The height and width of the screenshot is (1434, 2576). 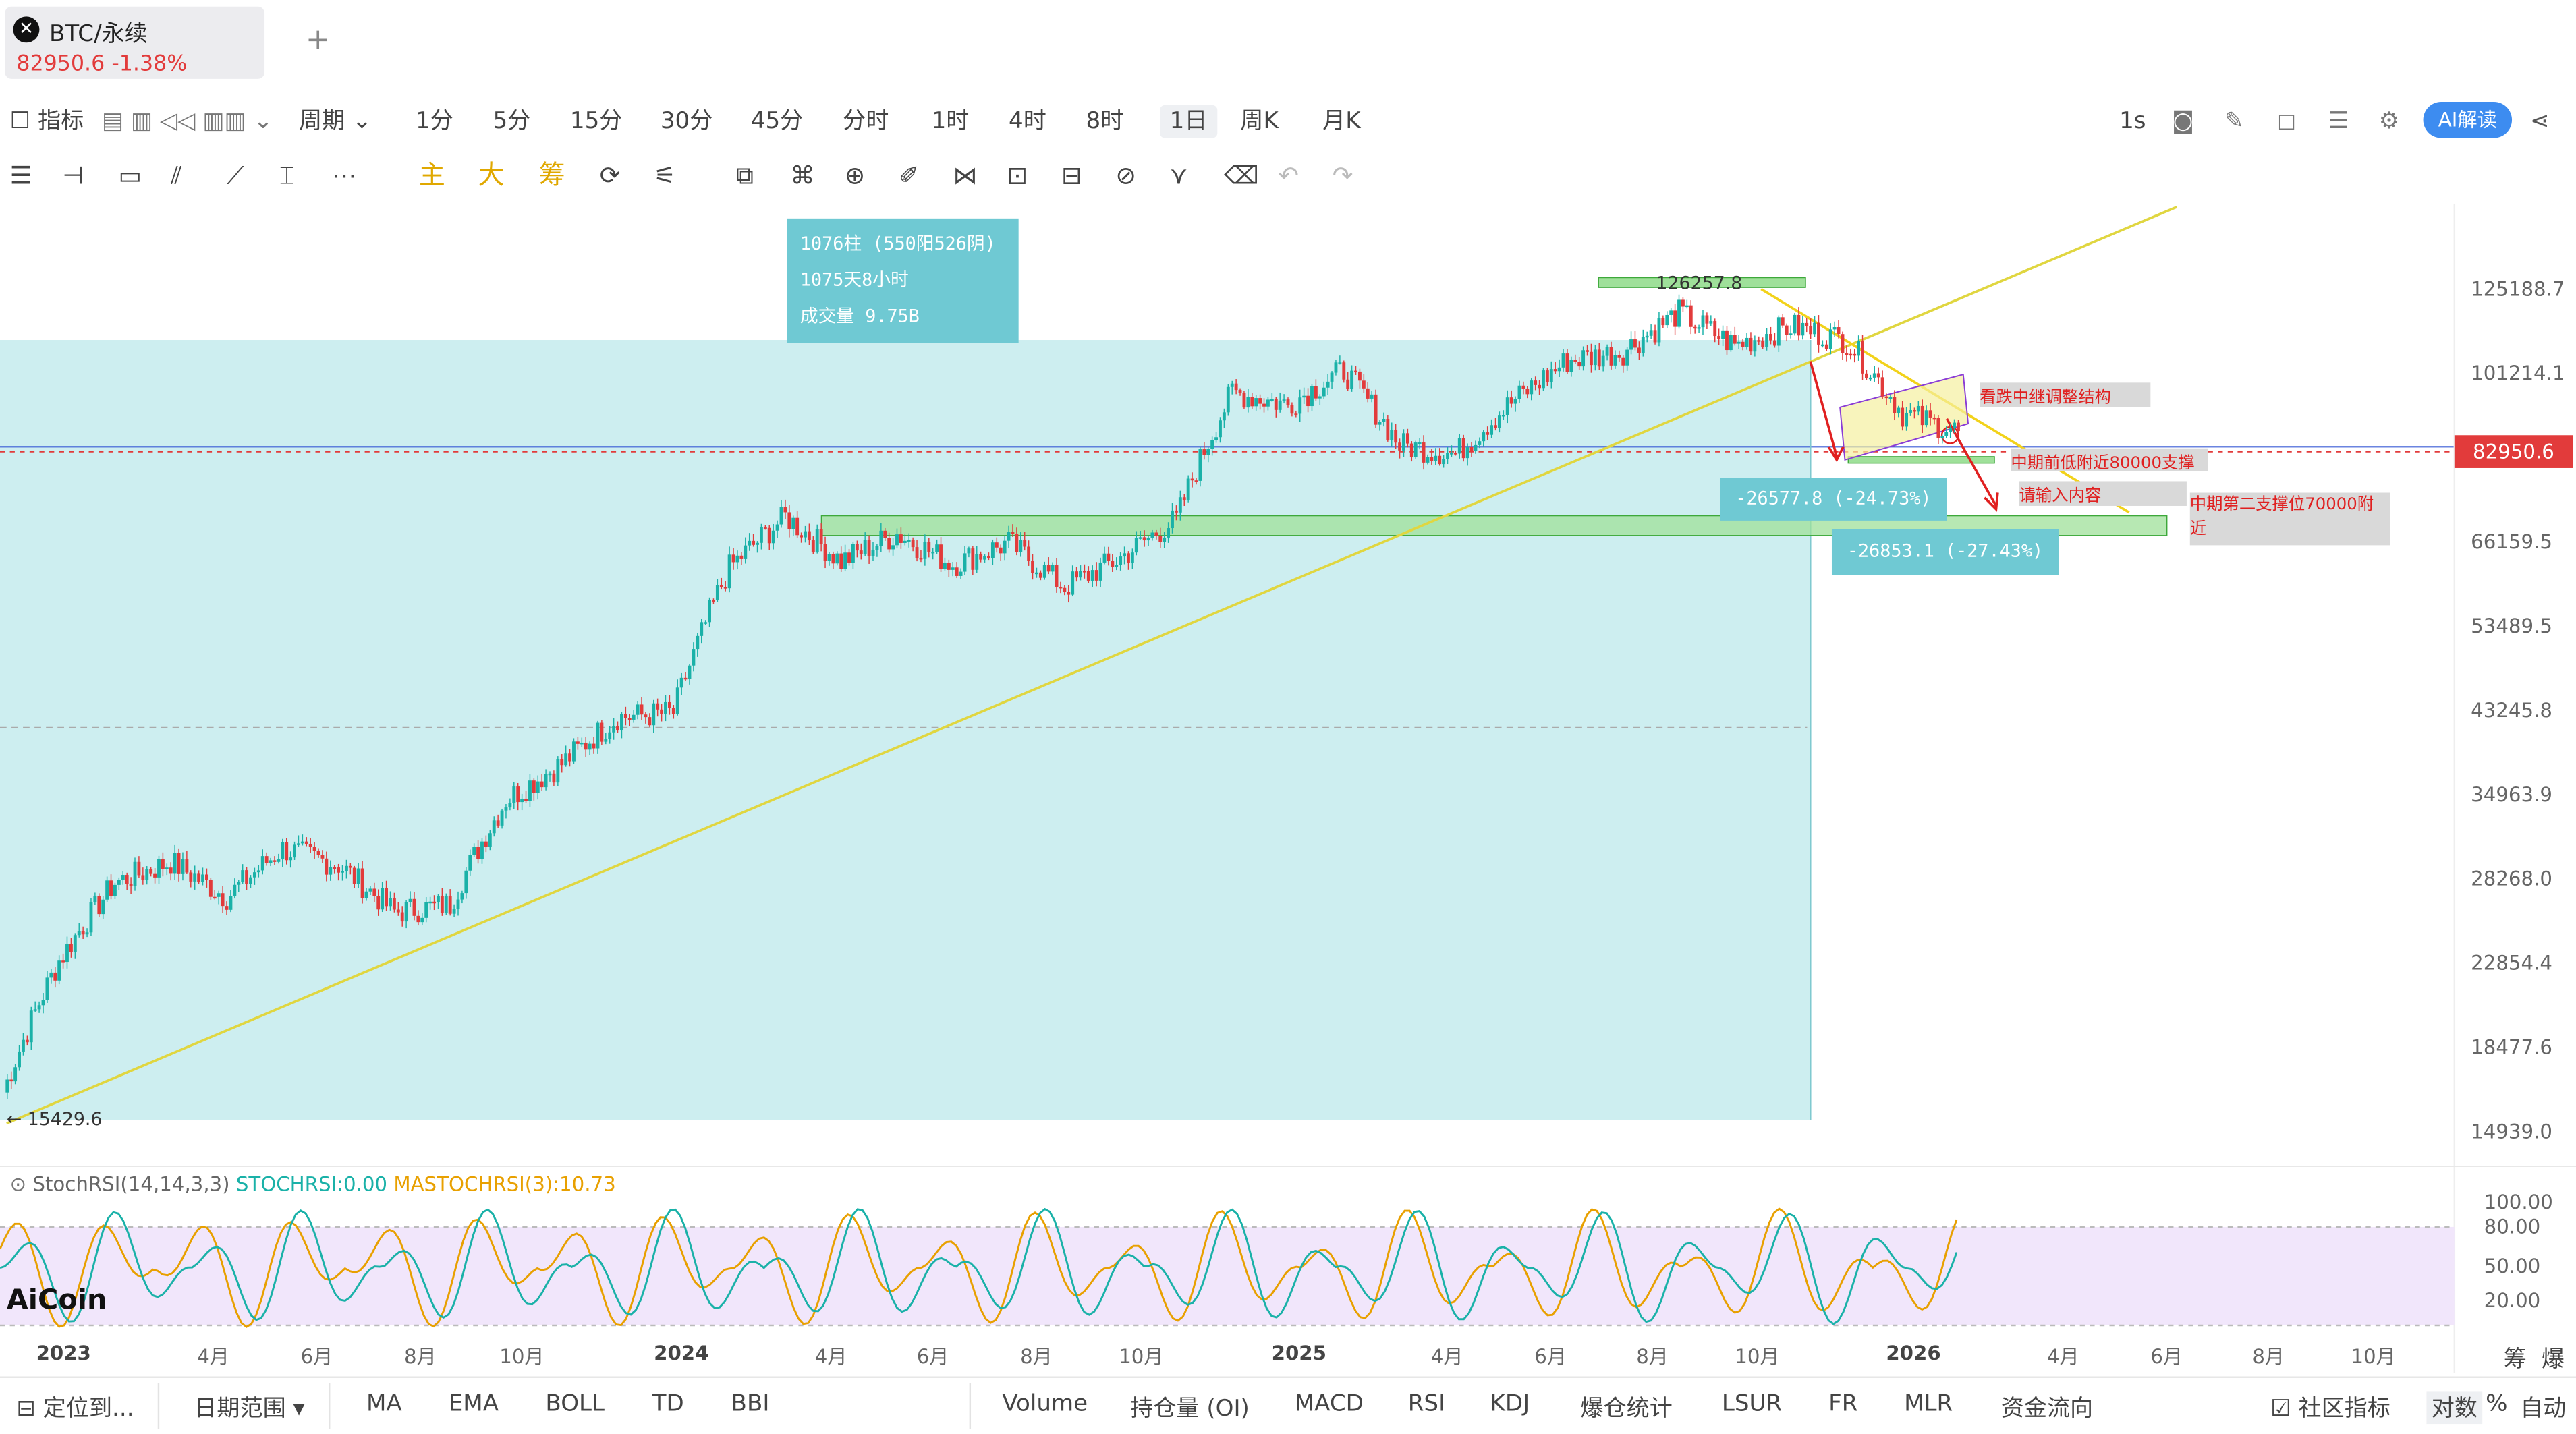 What do you see at coordinates (2539, 122) in the screenshot?
I see `share-icon: ⋖` at bounding box center [2539, 122].